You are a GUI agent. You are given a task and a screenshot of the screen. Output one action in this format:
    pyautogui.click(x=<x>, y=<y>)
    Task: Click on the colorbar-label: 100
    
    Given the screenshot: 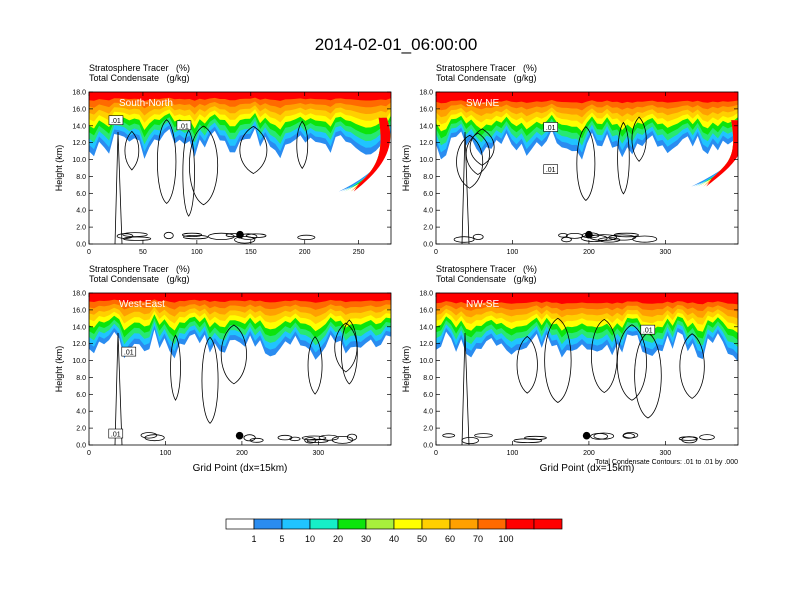 What is the action you would take?
    pyautogui.click(x=505, y=539)
    